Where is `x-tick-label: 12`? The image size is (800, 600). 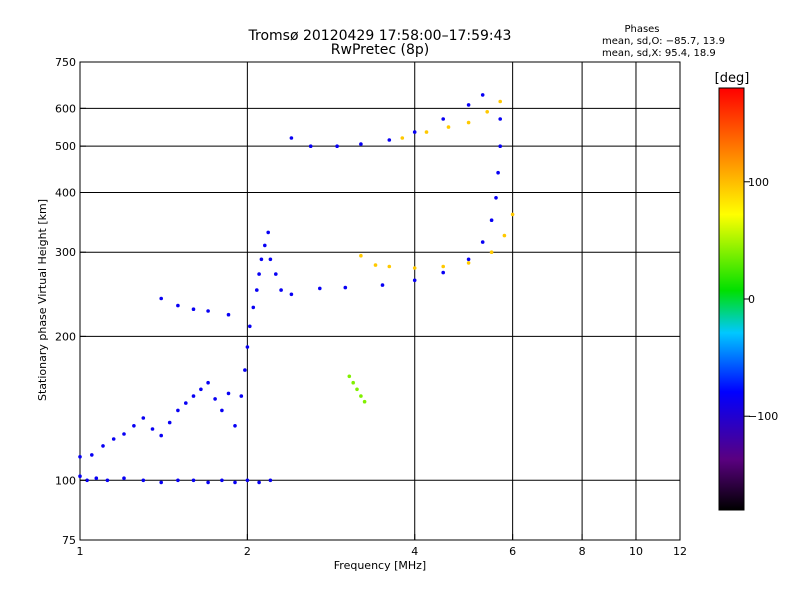 x-tick-label: 12 is located at coordinates (680, 551).